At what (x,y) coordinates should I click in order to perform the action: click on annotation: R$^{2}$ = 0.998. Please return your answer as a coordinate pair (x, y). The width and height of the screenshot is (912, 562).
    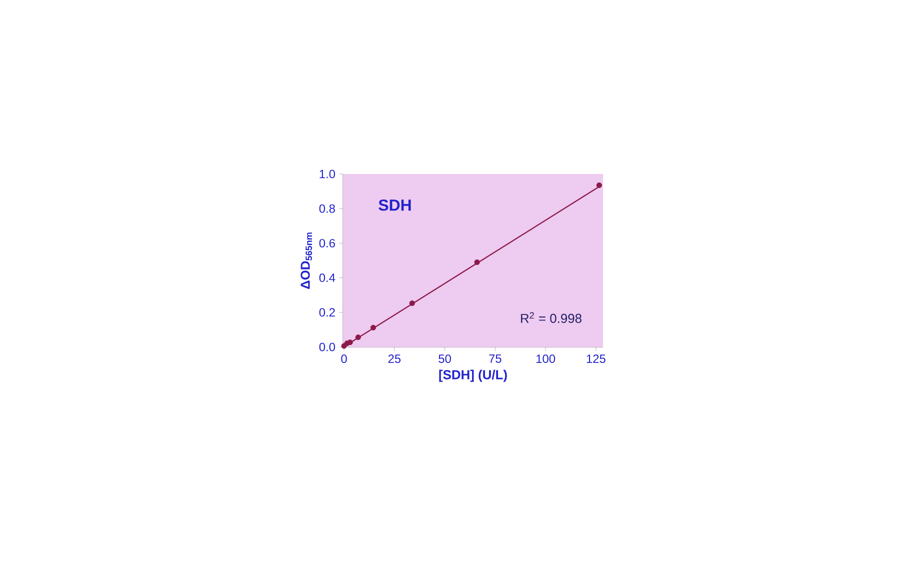
    Looking at the image, I should click on (551, 317).